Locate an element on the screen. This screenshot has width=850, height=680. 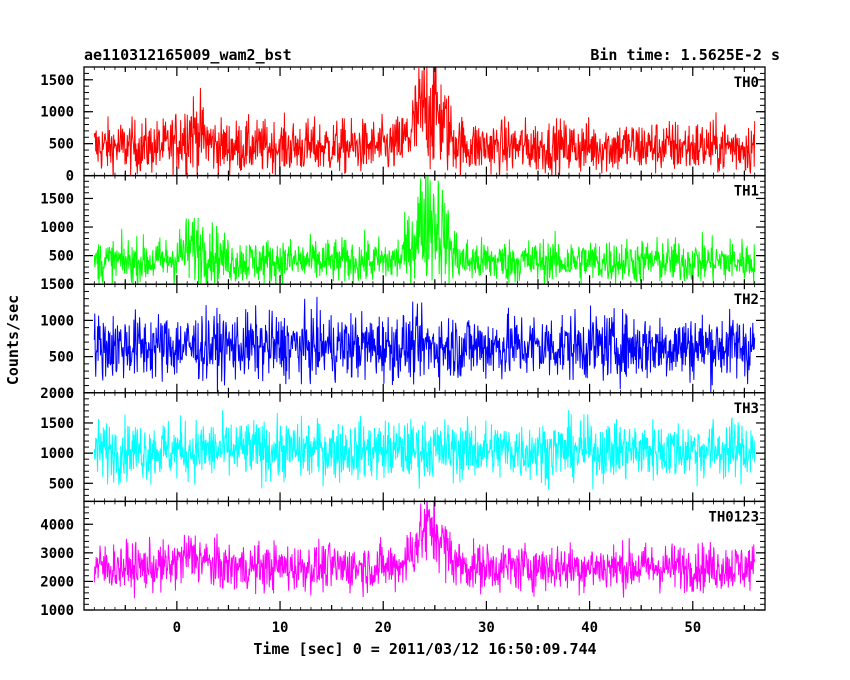
chart-title-right: Bin time: 1.5625E-2 s is located at coordinates (685, 55).